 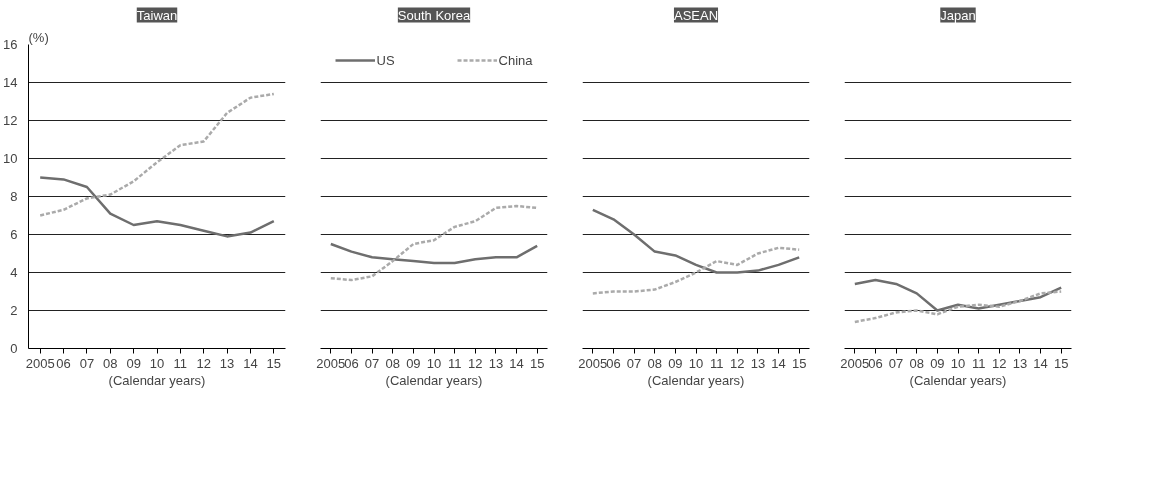 What do you see at coordinates (515, 60) in the screenshot?
I see `legend-label: China` at bounding box center [515, 60].